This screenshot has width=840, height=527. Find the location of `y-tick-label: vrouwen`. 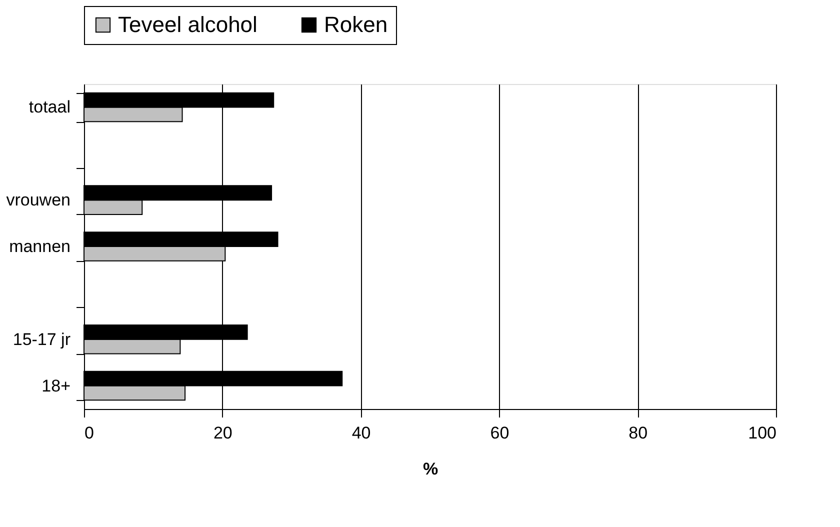

y-tick-label: vrouwen is located at coordinates (38, 200).